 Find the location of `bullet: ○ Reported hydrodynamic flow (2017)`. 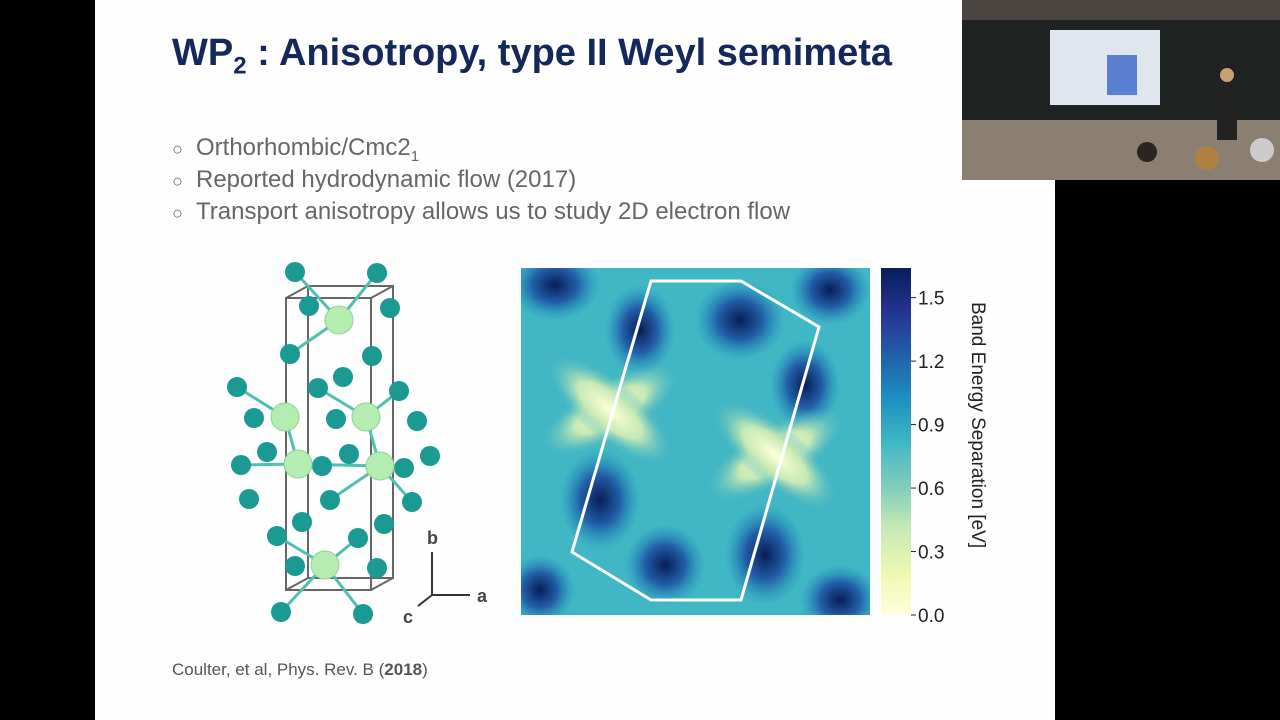

bullet: ○ Reported hydrodynamic flow (2017) is located at coordinates (374, 179).